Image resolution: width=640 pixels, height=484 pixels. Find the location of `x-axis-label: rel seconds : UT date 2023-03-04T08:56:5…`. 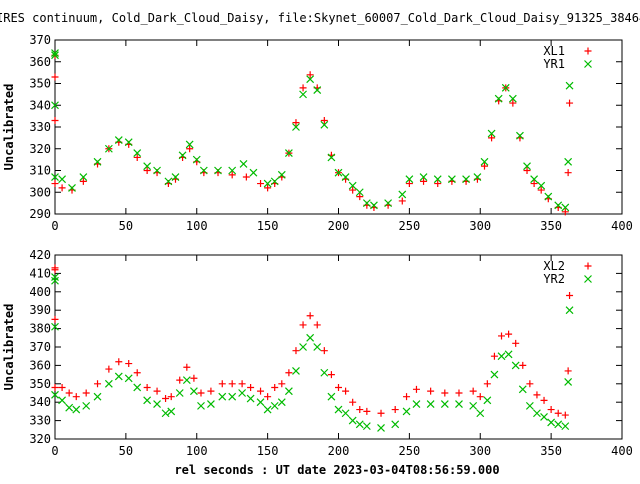

x-axis-label: rel seconds : UT date 2023-03-04T08:56:5… is located at coordinates (336, 470).